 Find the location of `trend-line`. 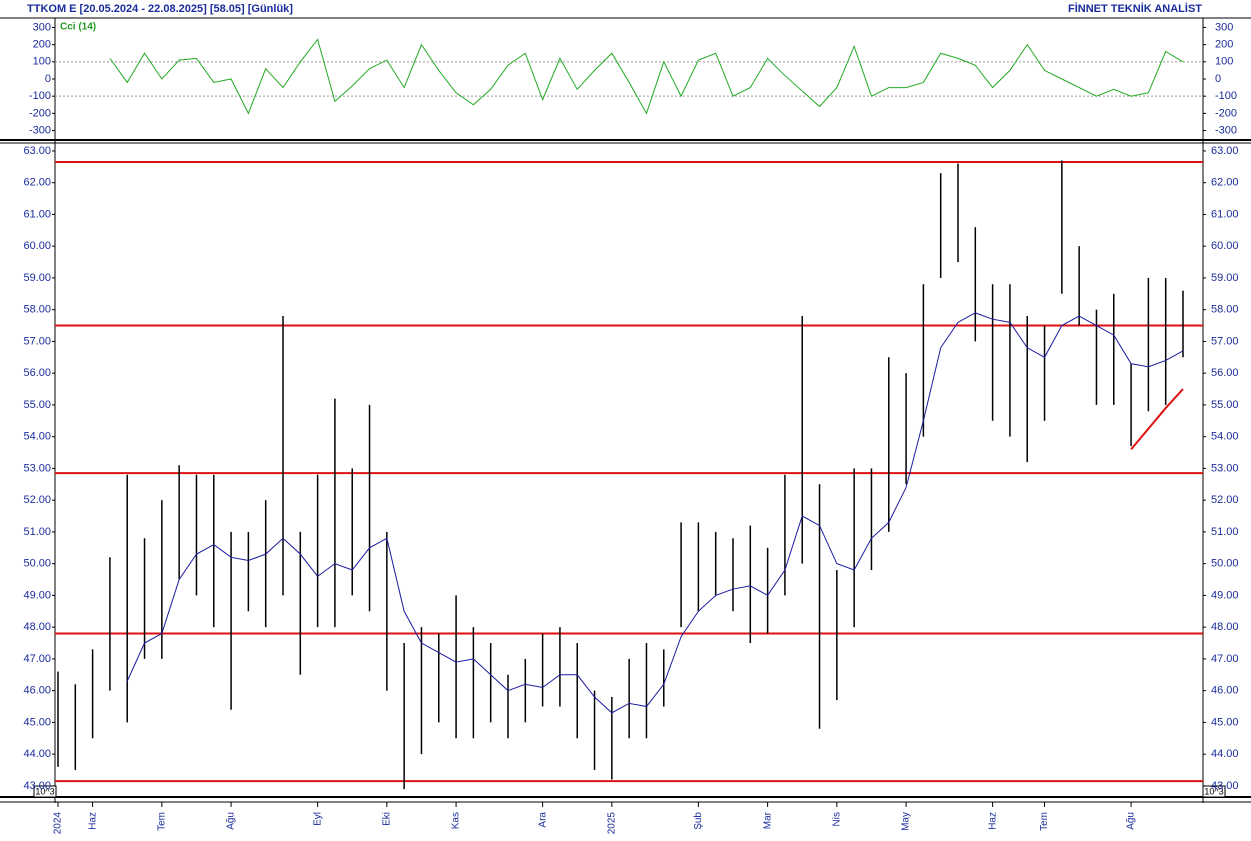

trend-line is located at coordinates (1157, 419).